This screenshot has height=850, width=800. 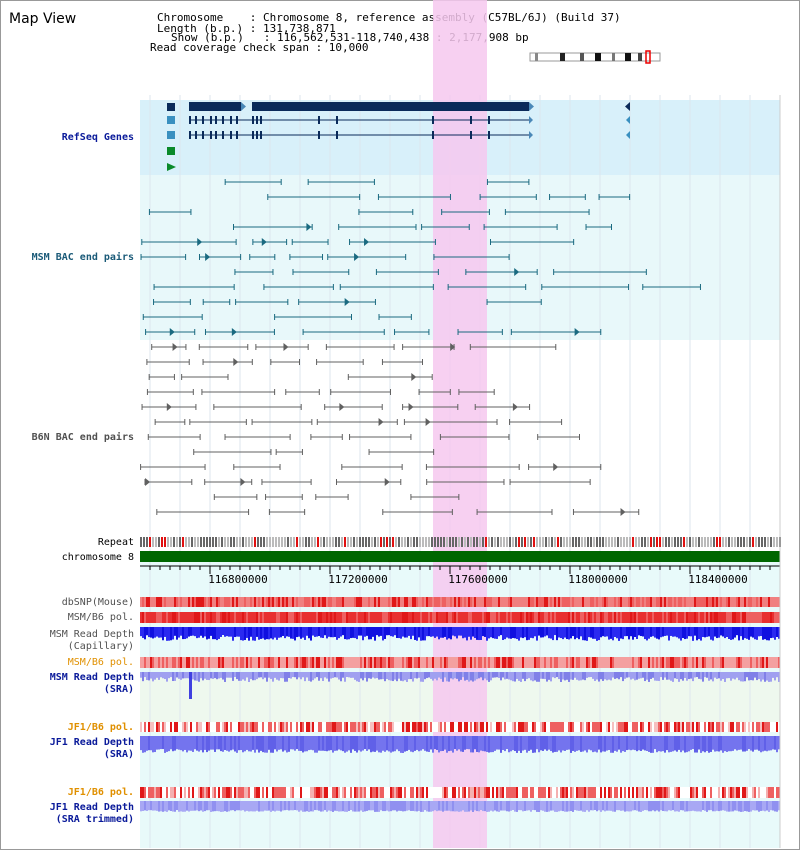 What do you see at coordinates (82, 257) in the screenshot?
I see `msm-bac-label: MSM BAC end pairs` at bounding box center [82, 257].